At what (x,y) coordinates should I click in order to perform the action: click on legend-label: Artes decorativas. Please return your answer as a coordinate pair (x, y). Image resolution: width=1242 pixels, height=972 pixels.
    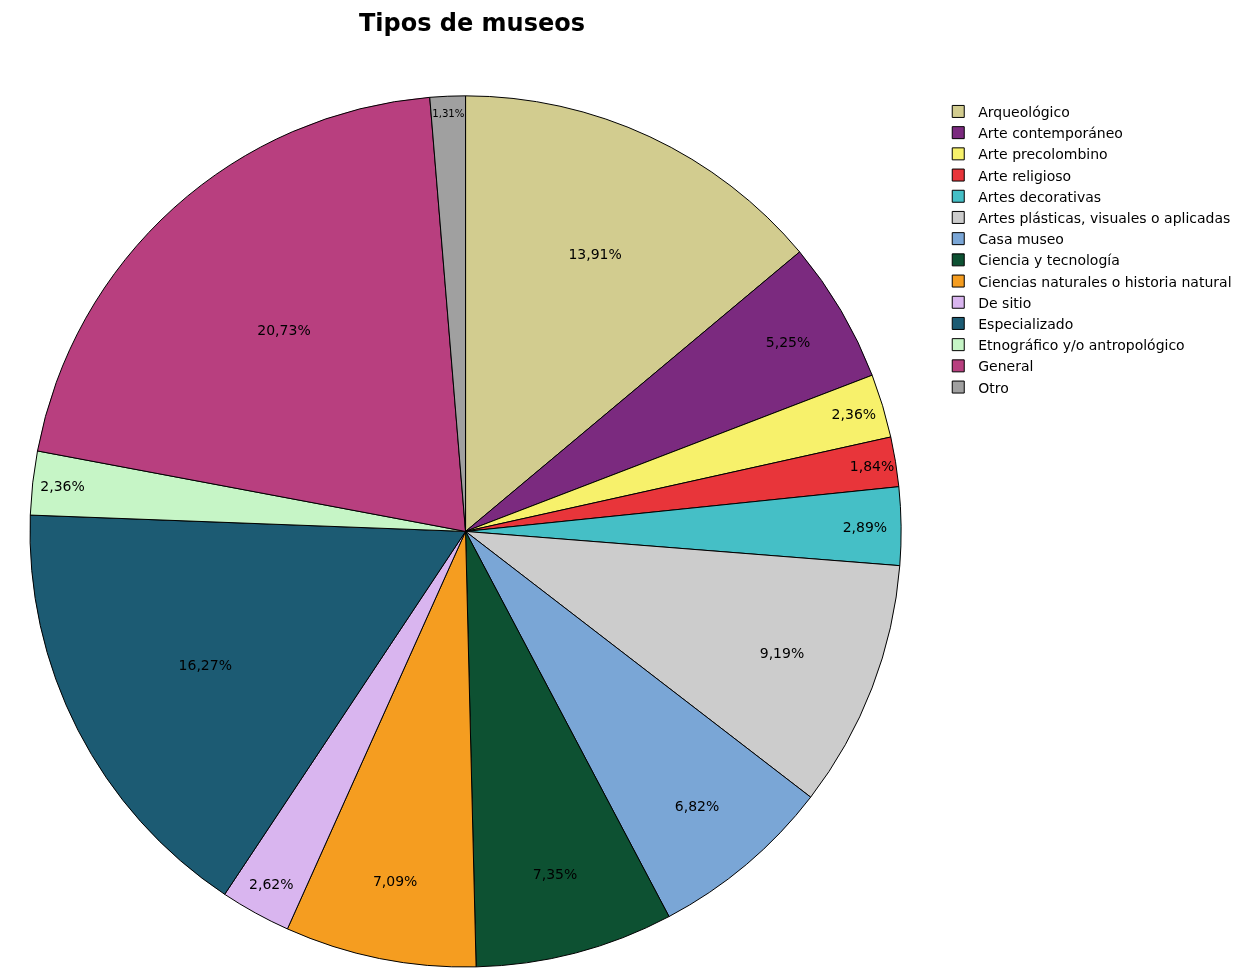
    Looking at the image, I should click on (1040, 196).